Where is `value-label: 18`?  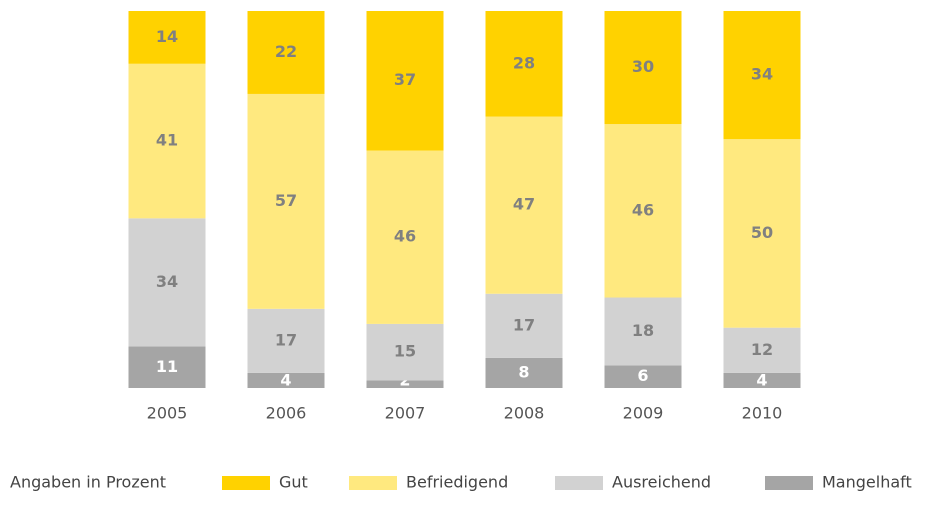 value-label: 18 is located at coordinates (643, 330).